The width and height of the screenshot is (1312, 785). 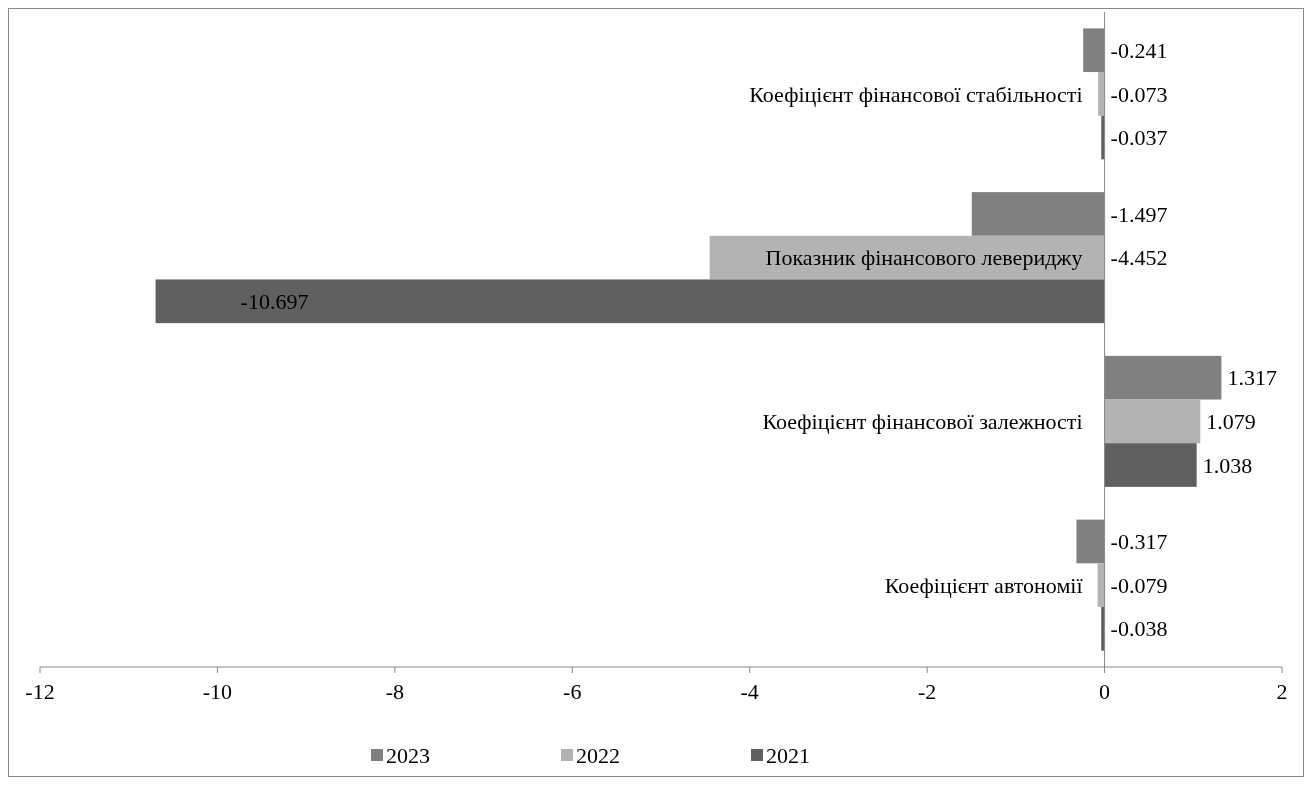 What do you see at coordinates (749, 691) in the screenshot?
I see `x-tick-label: -4` at bounding box center [749, 691].